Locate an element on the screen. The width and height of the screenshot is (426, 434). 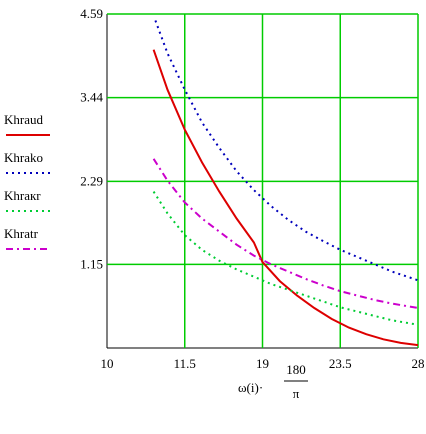
x-tick-label: 10 is located at coordinates (107, 363).